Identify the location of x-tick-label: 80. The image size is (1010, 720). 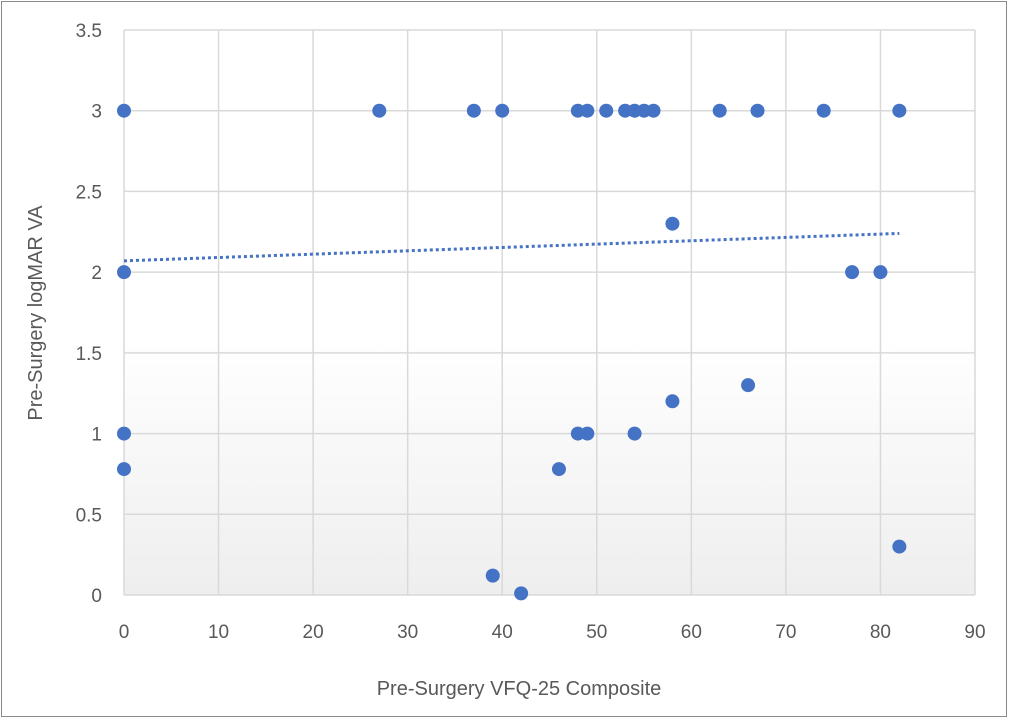
(880, 632).